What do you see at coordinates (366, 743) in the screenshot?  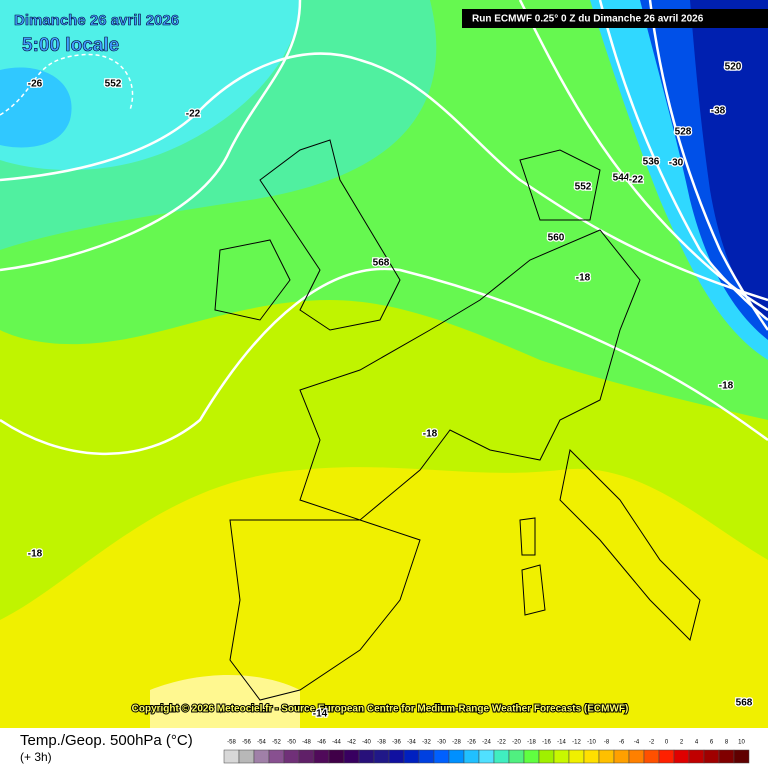 I see `scale-label: -40` at bounding box center [366, 743].